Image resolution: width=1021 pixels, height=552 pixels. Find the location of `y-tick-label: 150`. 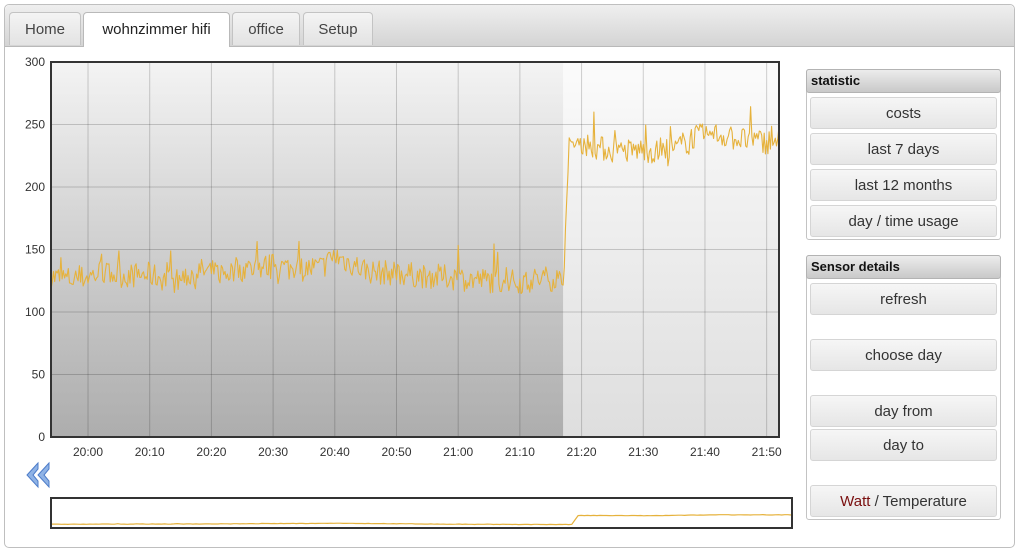

y-tick-label: 150 is located at coordinates (35, 250).